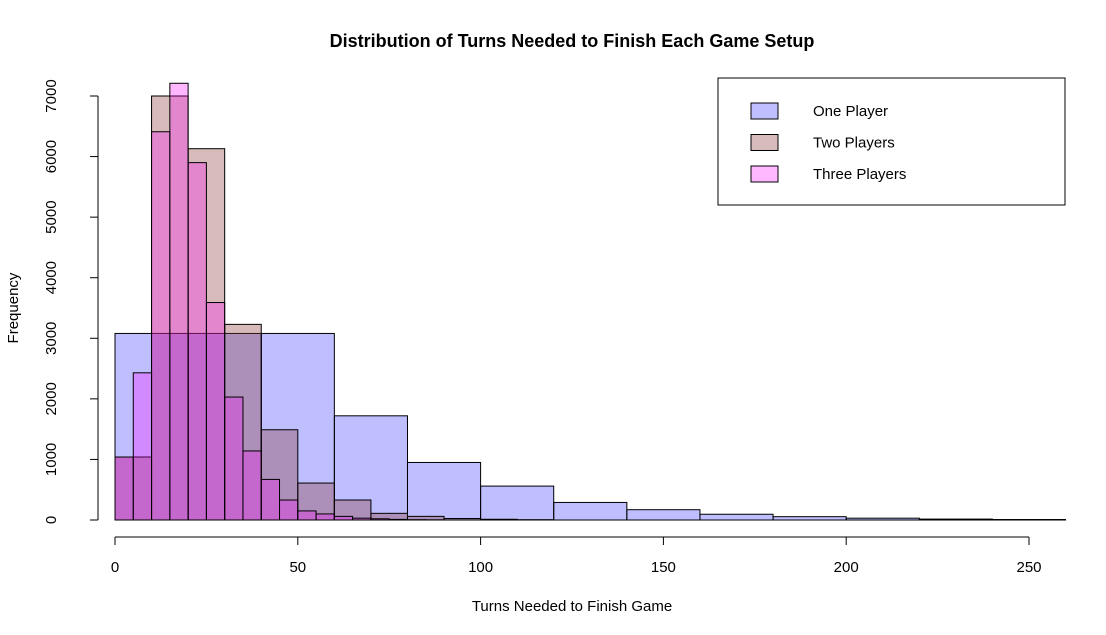  I want to click on y-tick-label: 4000, so click(51, 277).